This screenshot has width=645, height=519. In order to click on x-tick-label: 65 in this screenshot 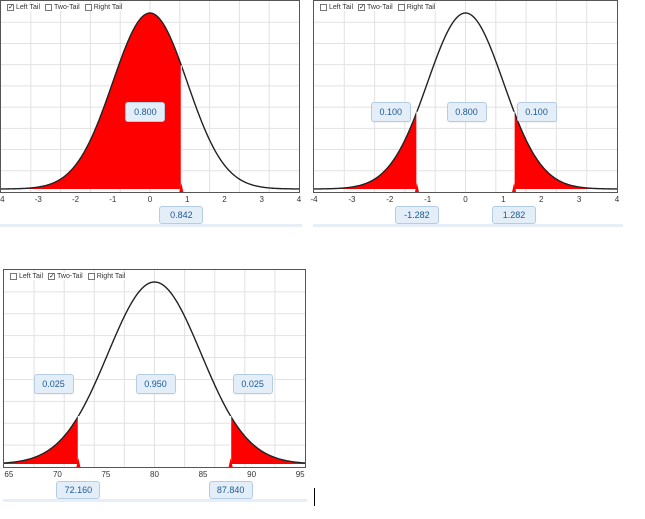, I will do `click(9, 474)`.